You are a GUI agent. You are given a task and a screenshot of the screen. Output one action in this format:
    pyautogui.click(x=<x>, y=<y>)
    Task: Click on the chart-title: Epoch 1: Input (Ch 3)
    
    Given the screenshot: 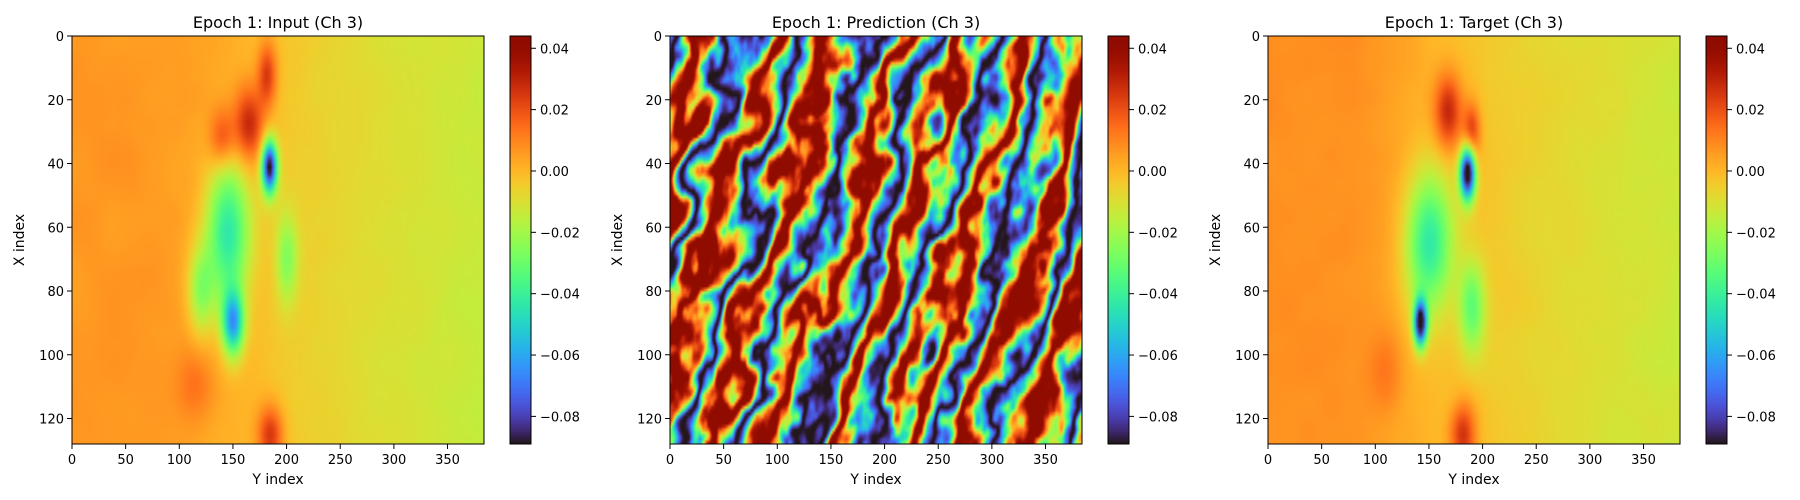 What is the action you would take?
    pyautogui.click(x=278, y=22)
    